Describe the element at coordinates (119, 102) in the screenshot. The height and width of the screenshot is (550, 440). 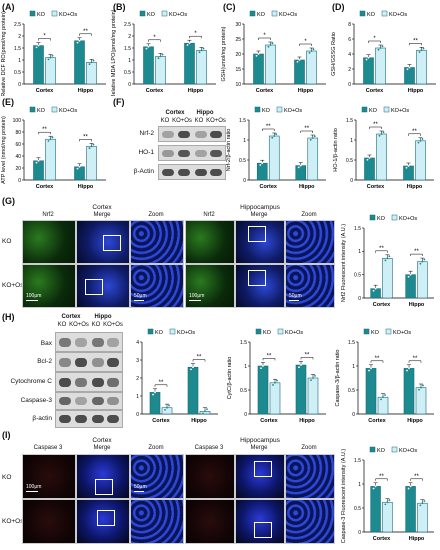
I see `panel-label-f: (F)` at that location.